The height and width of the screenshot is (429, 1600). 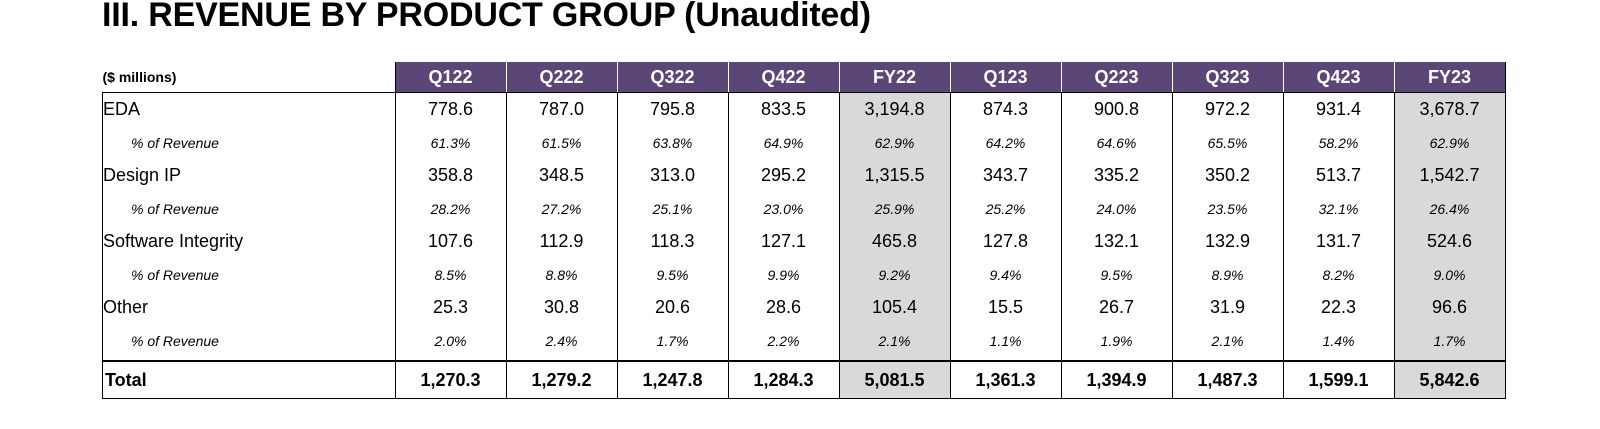 I want to click on table-cell: 105.4, so click(x=894, y=307).